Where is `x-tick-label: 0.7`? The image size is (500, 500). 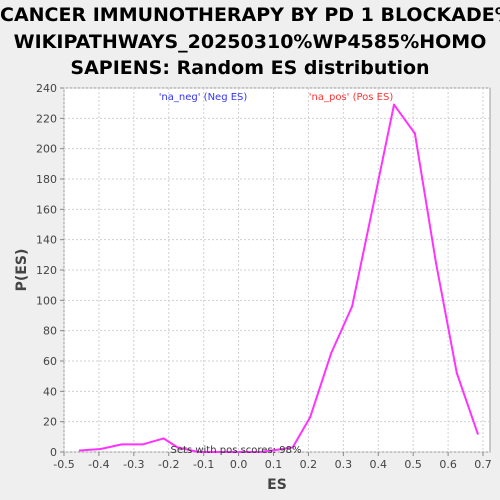
x-tick-label: 0.7 is located at coordinates (483, 464).